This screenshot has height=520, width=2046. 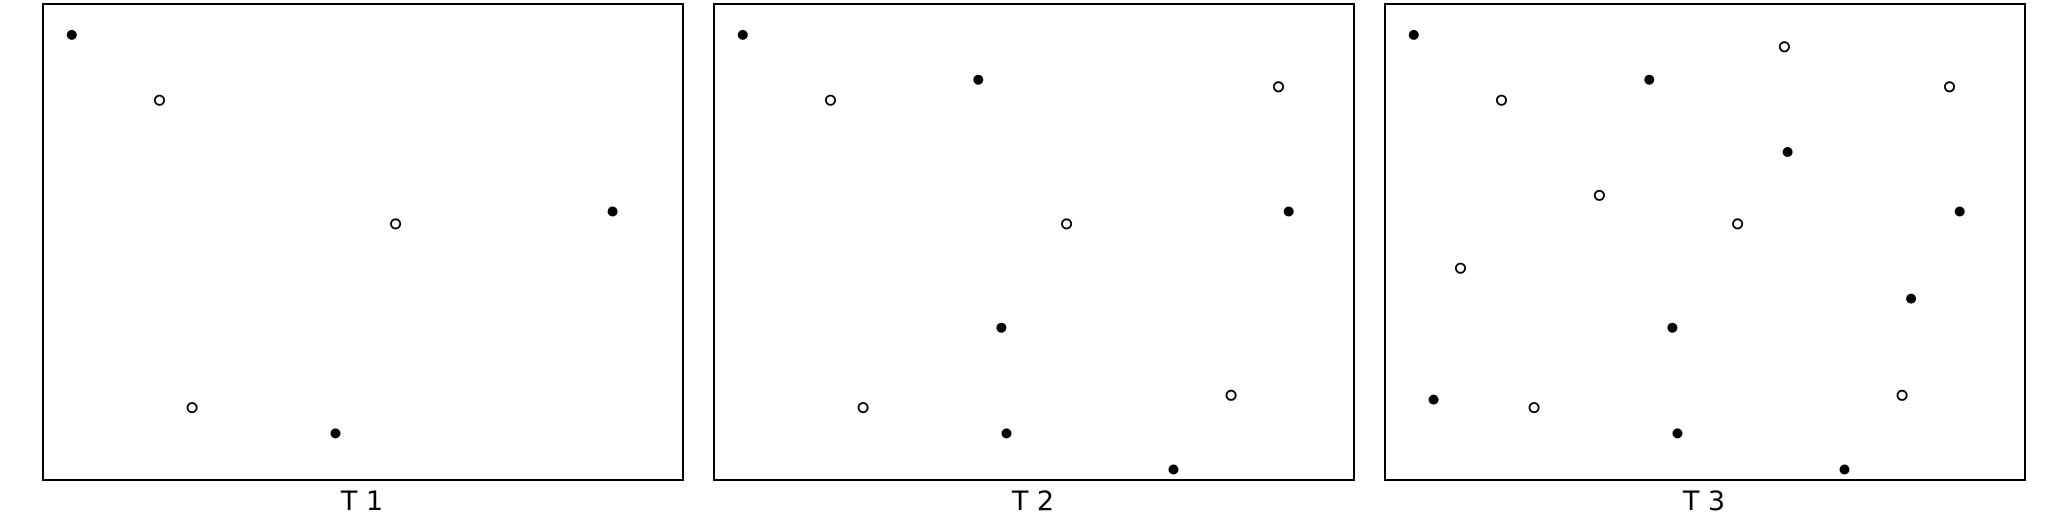 What do you see at coordinates (362, 501) in the screenshot?
I see `panel-label: T 1` at bounding box center [362, 501].